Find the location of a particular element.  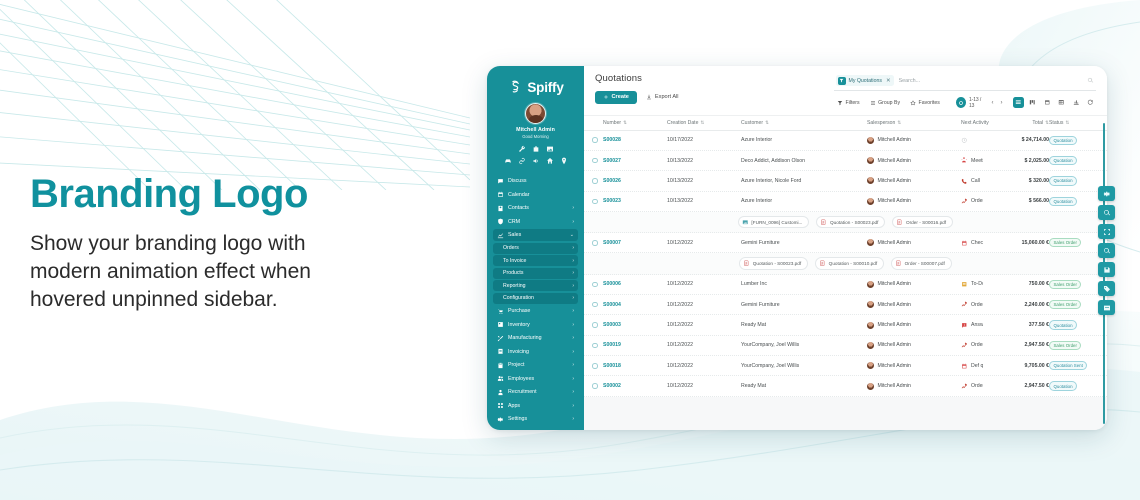

search-rail-icon is located at coordinates (1106, 212).